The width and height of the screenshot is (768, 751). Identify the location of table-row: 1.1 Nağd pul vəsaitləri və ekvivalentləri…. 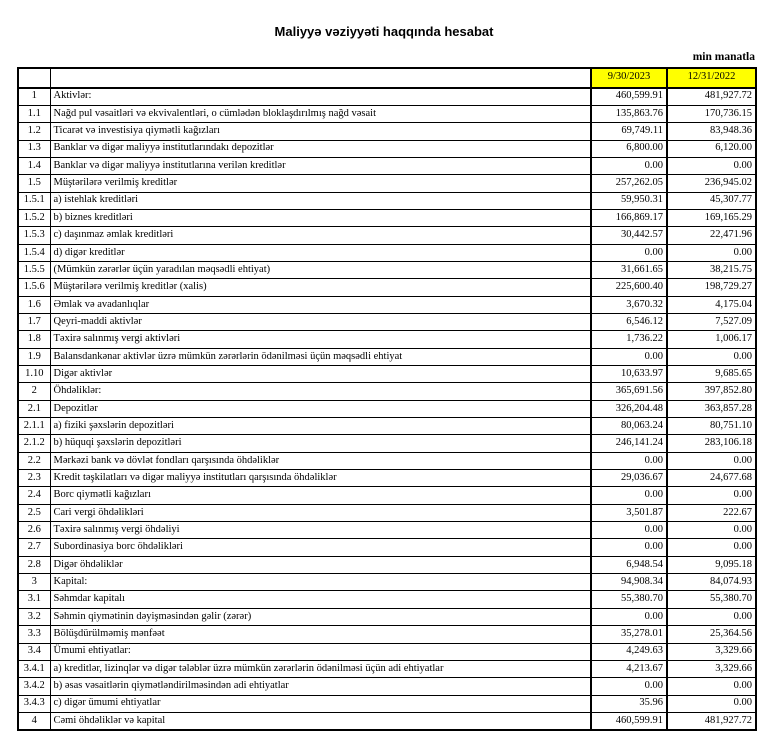
(387, 114).